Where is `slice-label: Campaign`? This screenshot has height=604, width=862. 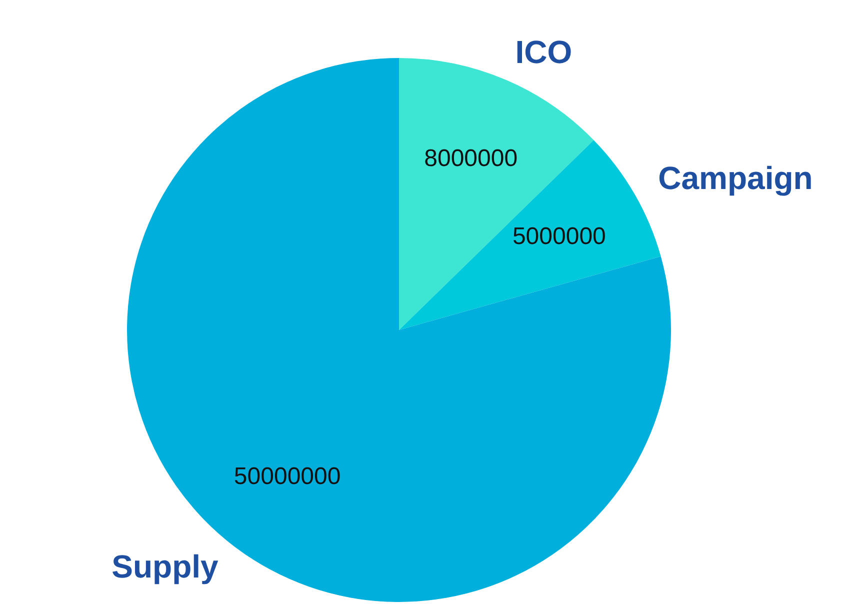
slice-label: Campaign is located at coordinates (735, 178).